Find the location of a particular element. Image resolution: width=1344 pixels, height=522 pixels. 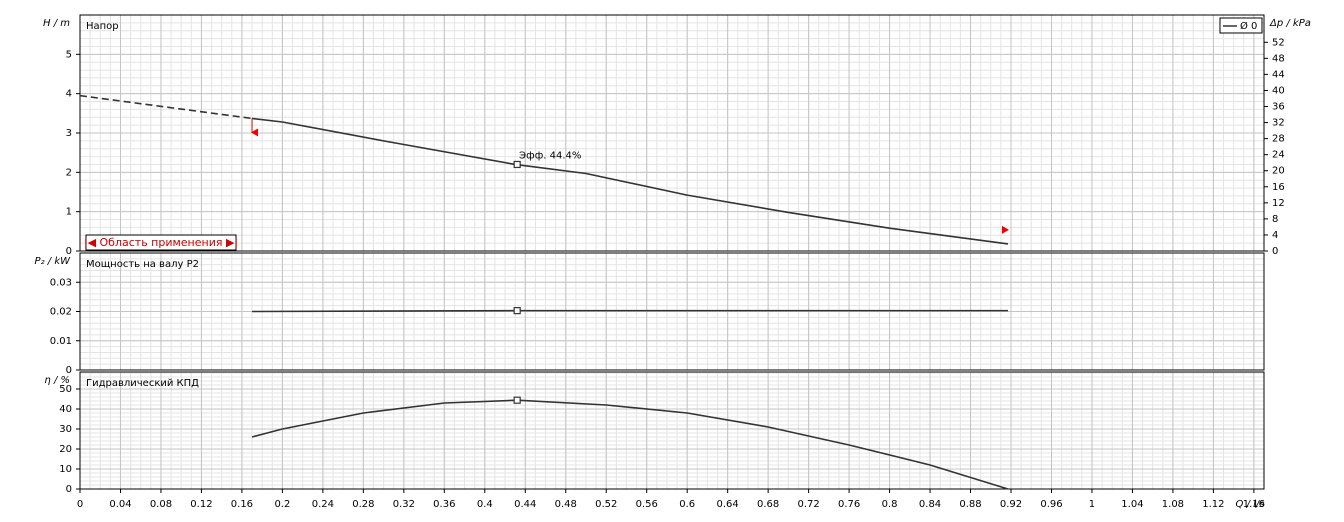

x-tick-label: 0.72 is located at coordinates (808, 504).